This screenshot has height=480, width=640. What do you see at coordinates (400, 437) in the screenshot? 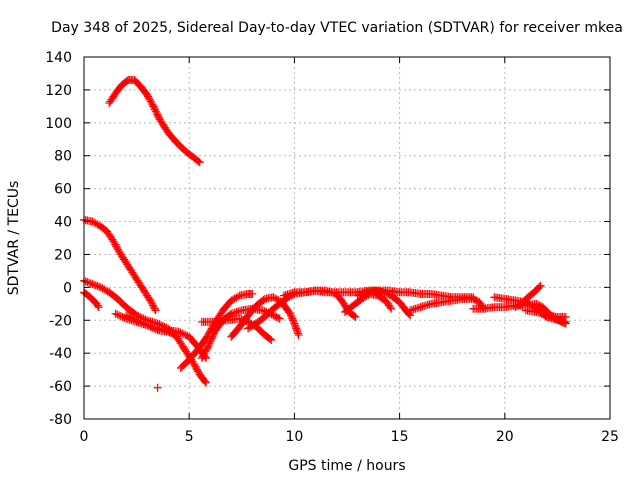
I see `x-tick-label: 15` at bounding box center [400, 437].